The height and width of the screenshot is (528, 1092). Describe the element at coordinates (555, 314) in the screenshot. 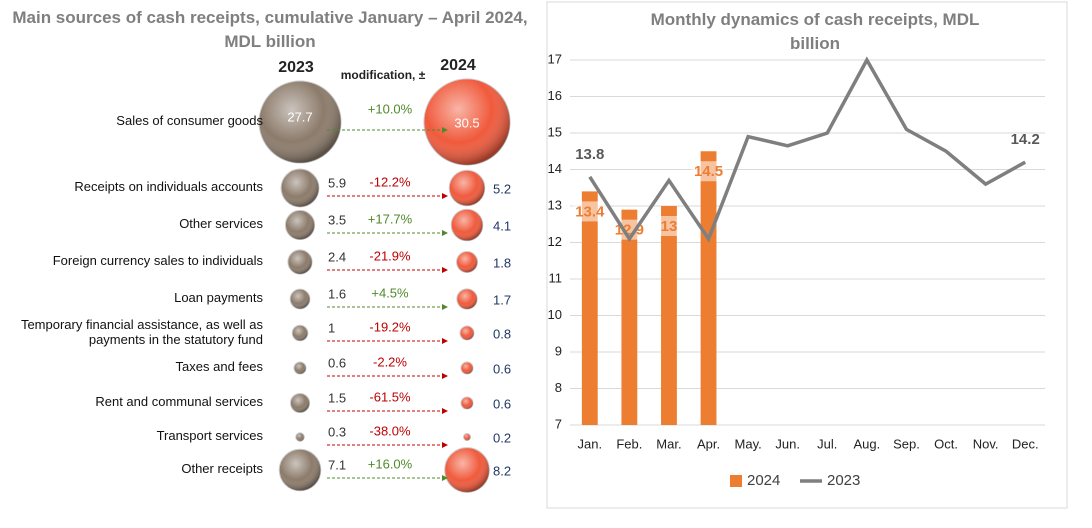

I see `y-tick-label: 10` at that location.